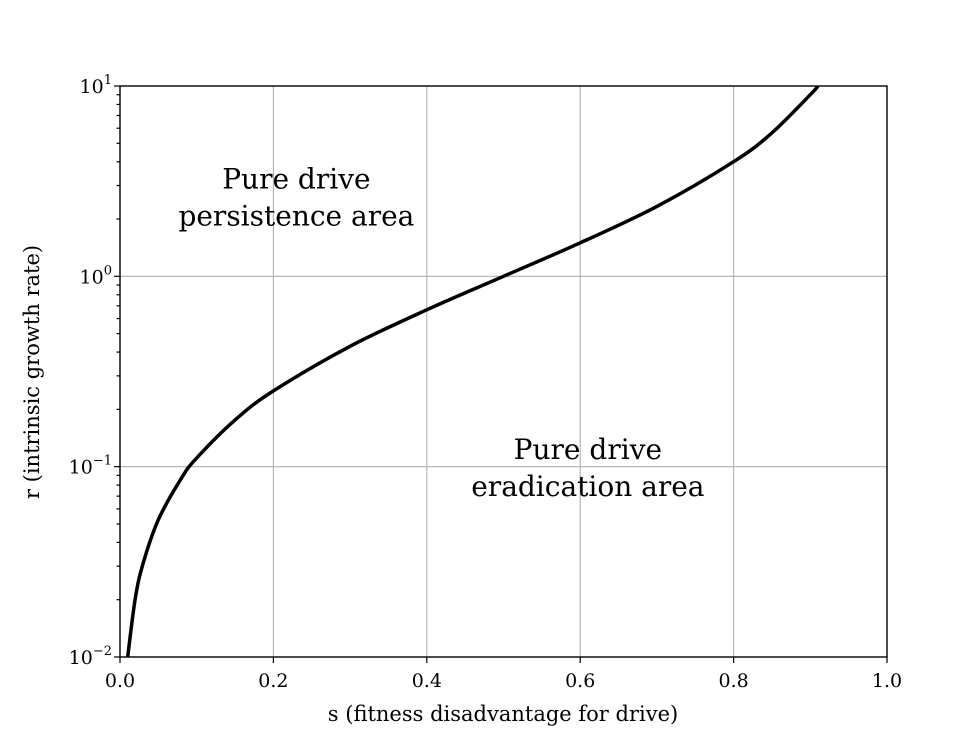  I want to click on region-annotation: persistence area, so click(296, 215).